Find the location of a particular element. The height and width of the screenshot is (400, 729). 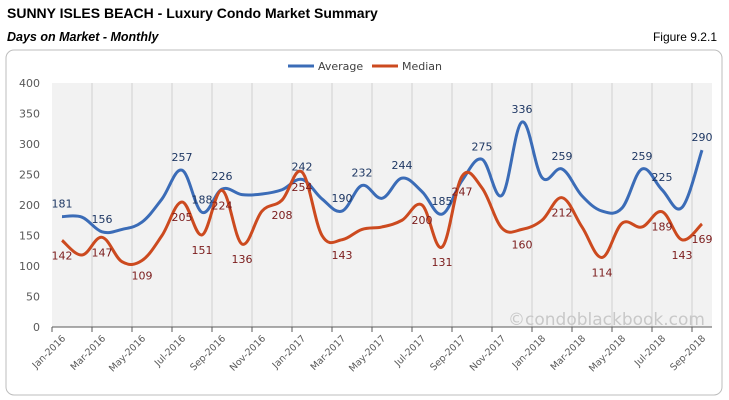

median-data-label: 254 is located at coordinates (302, 187).